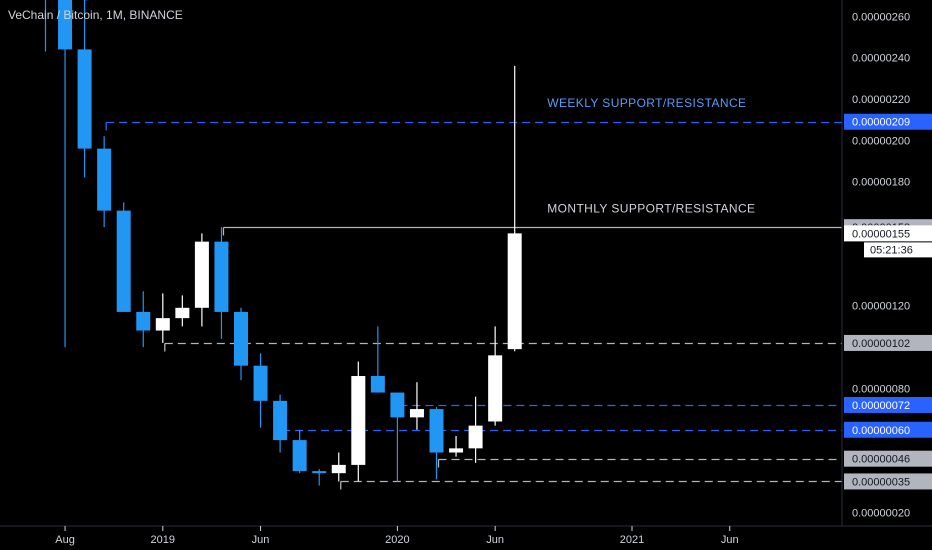 The image size is (932, 550). I want to click on price-tick-label: 0.00000220, so click(881, 100).